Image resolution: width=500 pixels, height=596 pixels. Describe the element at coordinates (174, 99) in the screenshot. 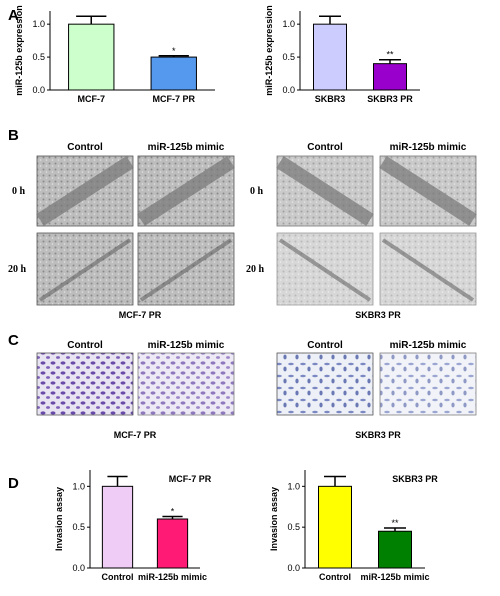

I see `x-tick-label: MCF-7 PR` at that location.